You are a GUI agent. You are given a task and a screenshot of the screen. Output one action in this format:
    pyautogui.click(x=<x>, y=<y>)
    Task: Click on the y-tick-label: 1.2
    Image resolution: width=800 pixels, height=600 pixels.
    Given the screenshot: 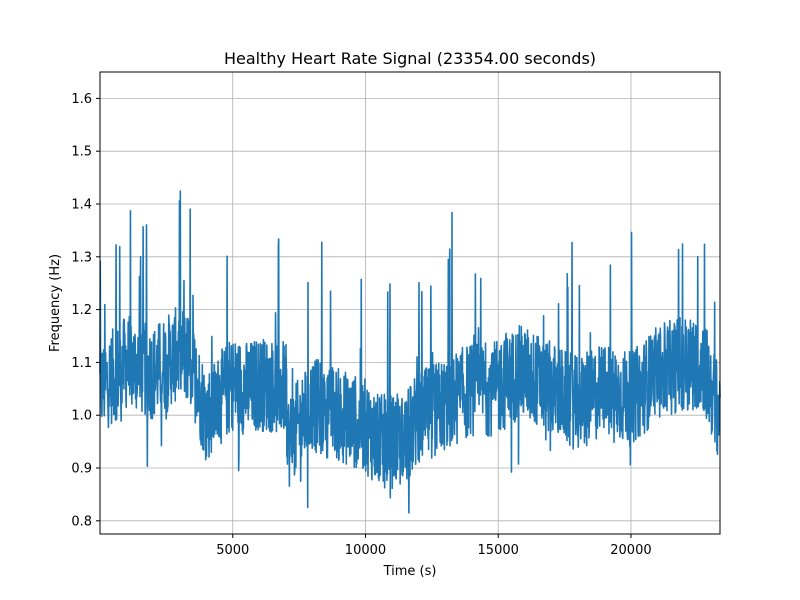 What is the action you would take?
    pyautogui.click(x=81, y=310)
    